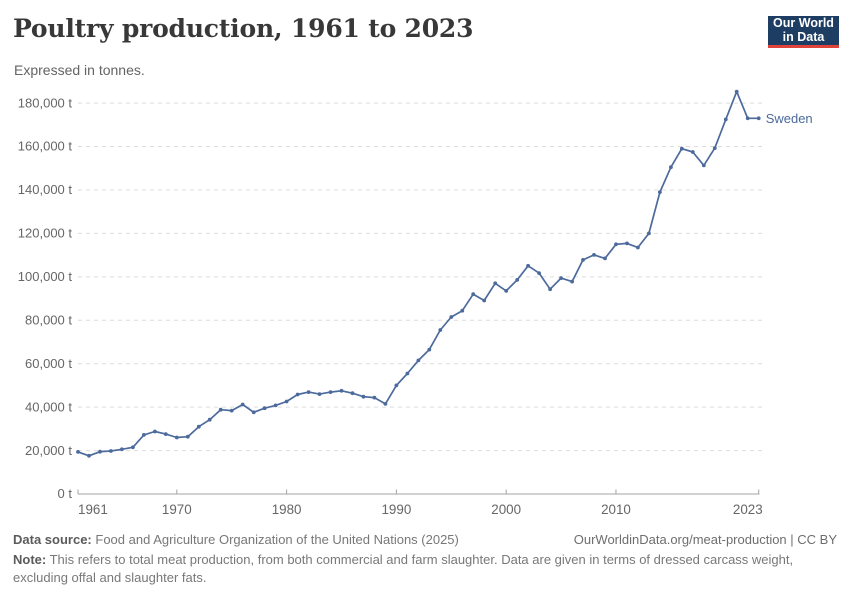 The image size is (850, 600). What do you see at coordinates (45, 102) in the screenshot?
I see `y-axis-tick-label: 180,000 t` at bounding box center [45, 102].